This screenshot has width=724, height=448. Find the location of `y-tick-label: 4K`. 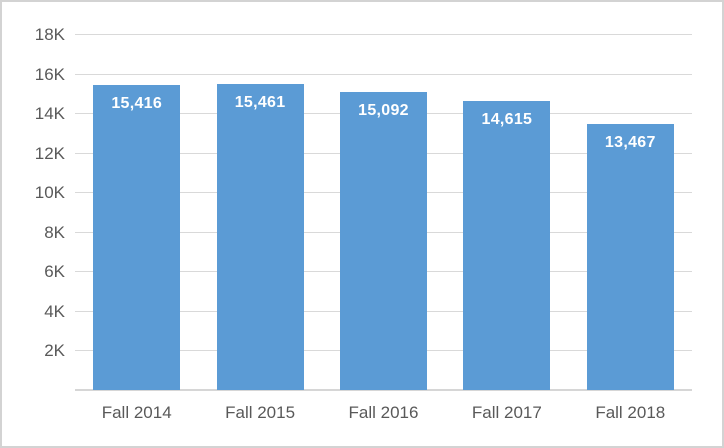

y-tick-label: 4K is located at coordinates (54, 311).